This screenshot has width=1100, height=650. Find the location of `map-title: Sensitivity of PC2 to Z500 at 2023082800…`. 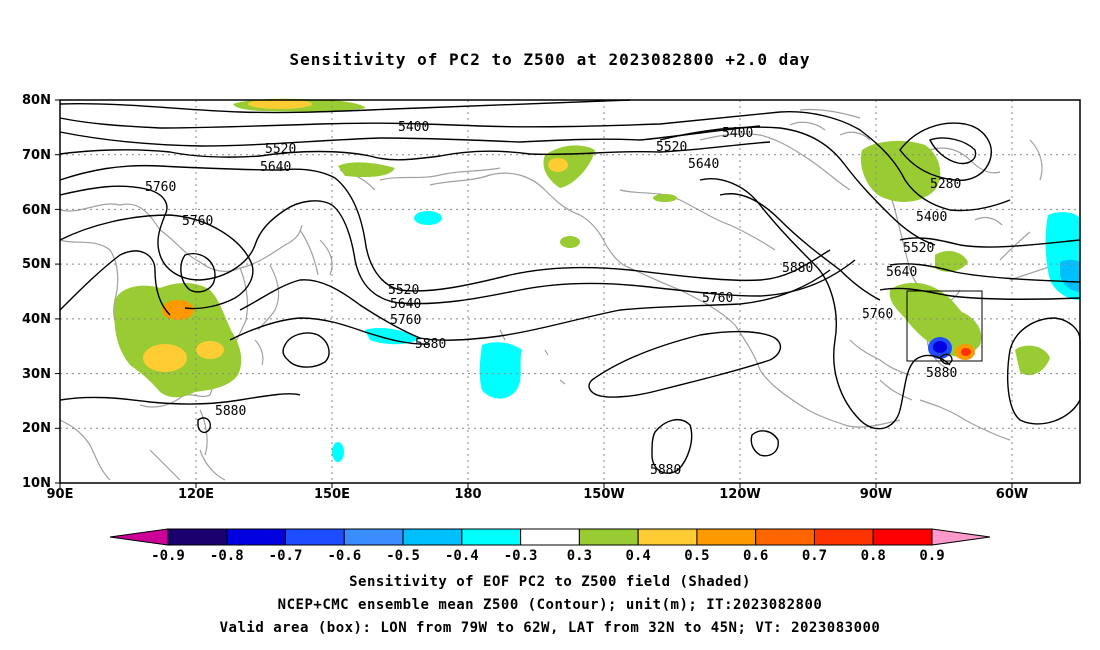

map-title: Sensitivity of PC2 to Z500 at 2023082800… is located at coordinates (550, 59).